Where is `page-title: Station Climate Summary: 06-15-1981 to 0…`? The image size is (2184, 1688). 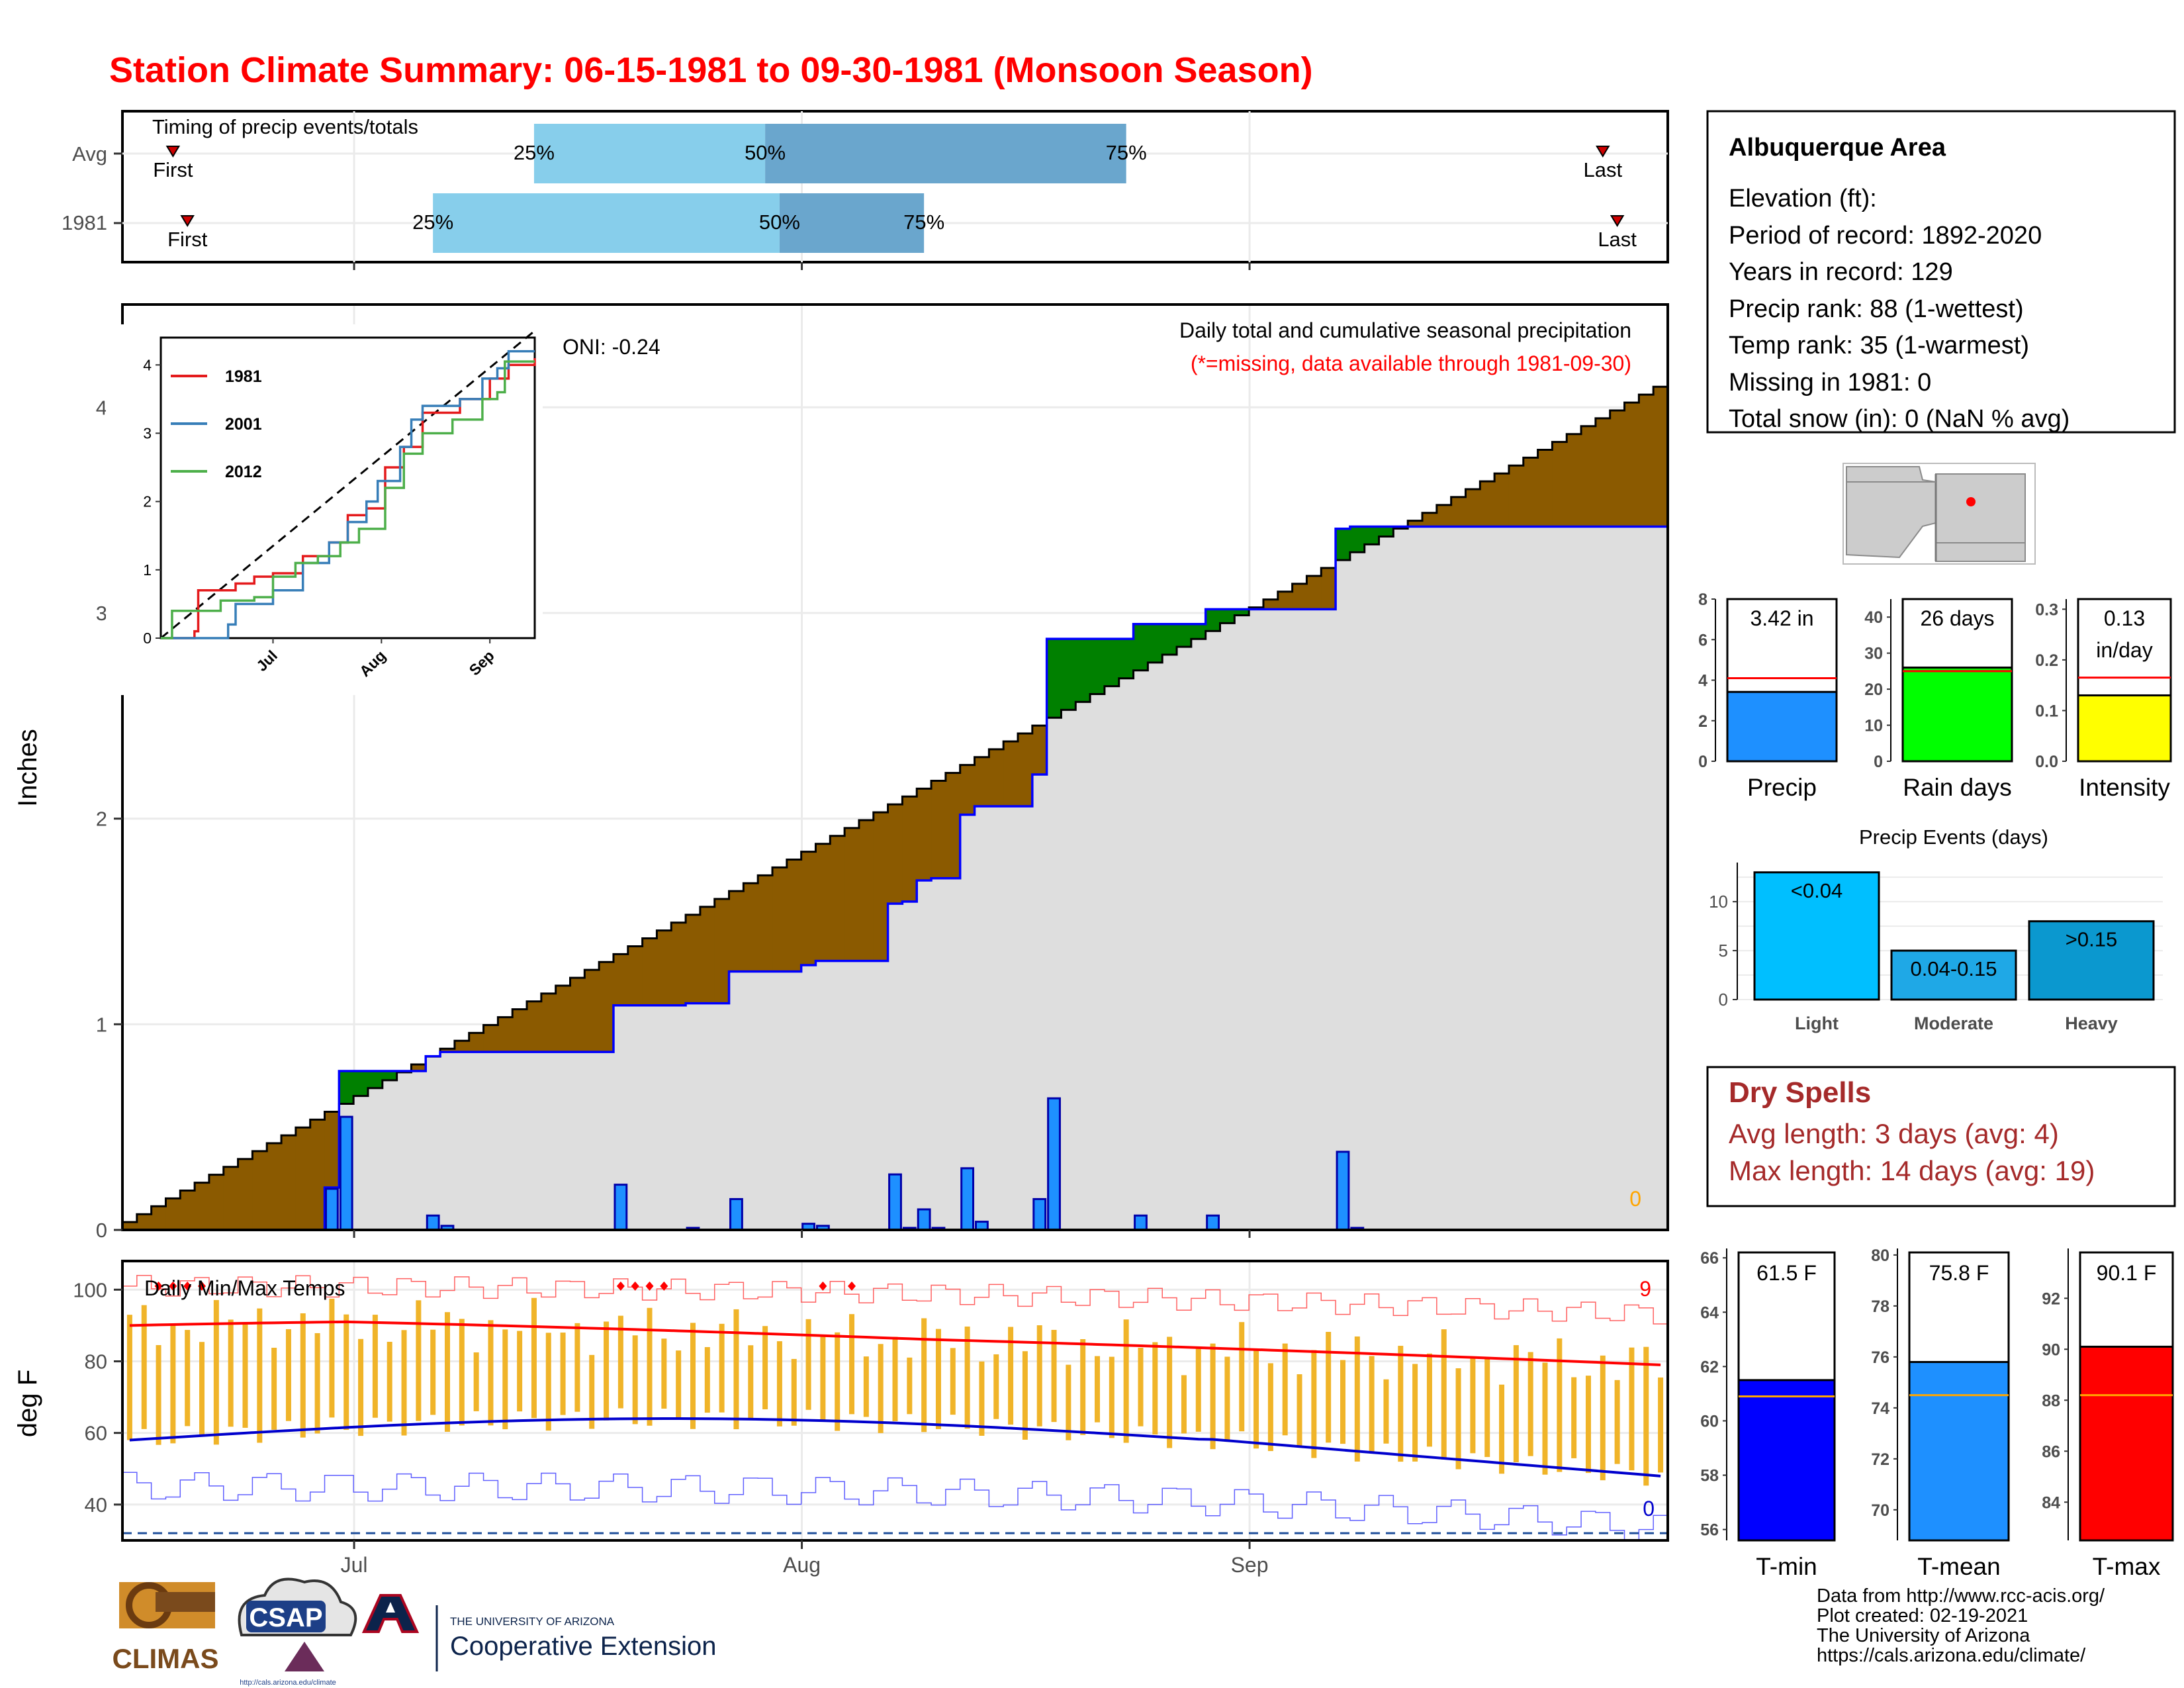
page-title: Station Climate Summary: 06-15-1981 to 0… is located at coordinates (711, 70).